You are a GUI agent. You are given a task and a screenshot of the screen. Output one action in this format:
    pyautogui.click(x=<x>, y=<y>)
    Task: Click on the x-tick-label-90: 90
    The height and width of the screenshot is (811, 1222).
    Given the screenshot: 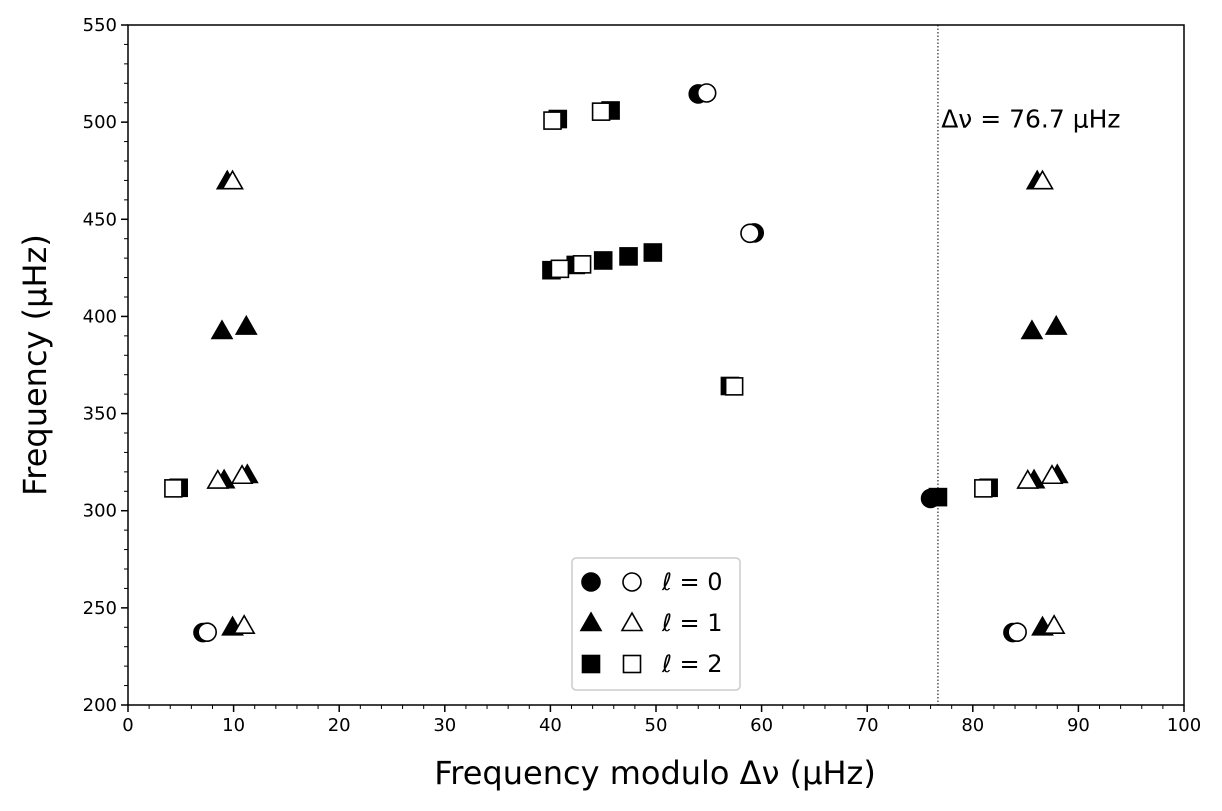 What is the action you would take?
    pyautogui.click(x=1078, y=725)
    